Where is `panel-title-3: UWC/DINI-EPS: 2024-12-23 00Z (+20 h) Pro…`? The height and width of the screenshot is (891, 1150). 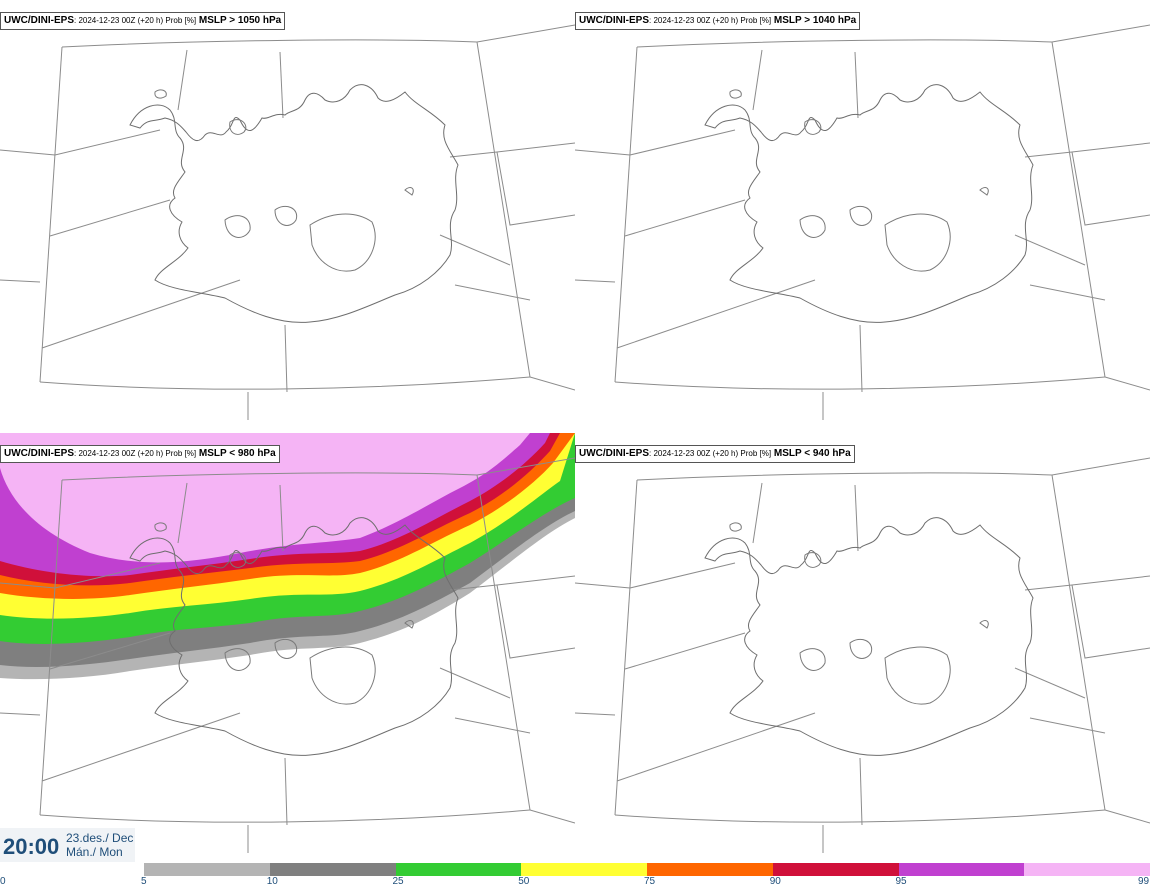 panel-title-3: UWC/DINI-EPS: 2024-12-23 00Z (+20 h) Pro… is located at coordinates (140, 454).